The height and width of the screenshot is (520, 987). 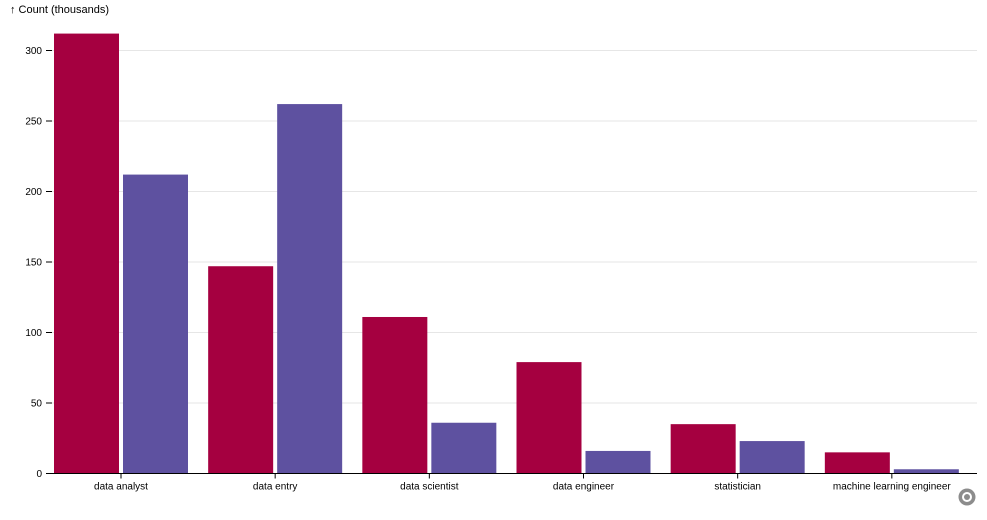 What do you see at coordinates (275, 487) in the screenshot?
I see `x-tick-label: data entry` at bounding box center [275, 487].